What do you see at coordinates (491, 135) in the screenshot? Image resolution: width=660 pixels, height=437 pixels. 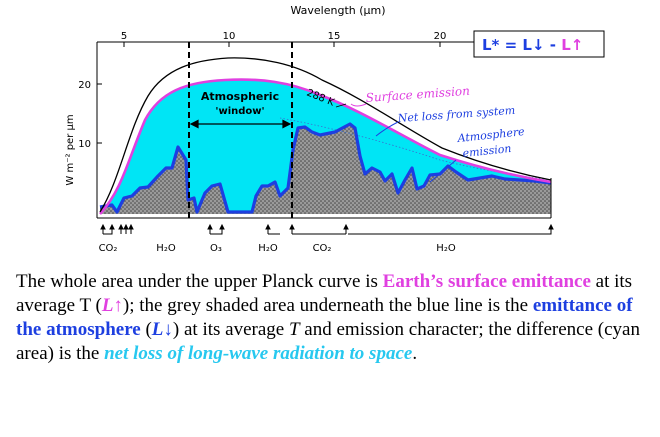 I see `atmosphere-emission-label-line1: Atmosphere` at bounding box center [491, 135].